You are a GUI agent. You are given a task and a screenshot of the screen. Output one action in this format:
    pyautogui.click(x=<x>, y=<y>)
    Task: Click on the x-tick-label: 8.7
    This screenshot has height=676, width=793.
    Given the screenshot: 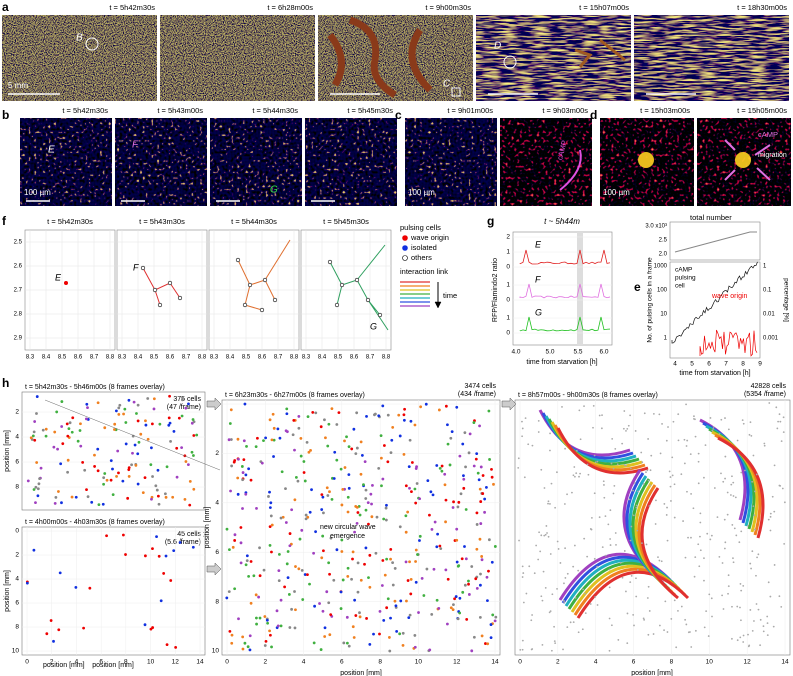 What is the action you would take?
    pyautogui.click(x=278, y=358)
    